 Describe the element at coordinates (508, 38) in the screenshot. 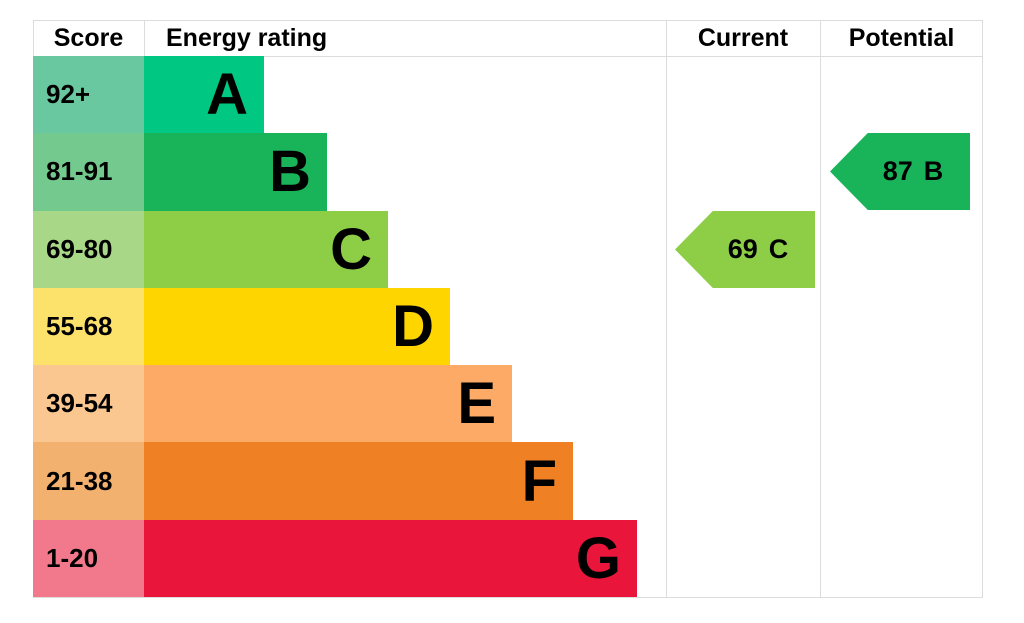

I see `table-header: Score Energy rating Current Potential` at that location.